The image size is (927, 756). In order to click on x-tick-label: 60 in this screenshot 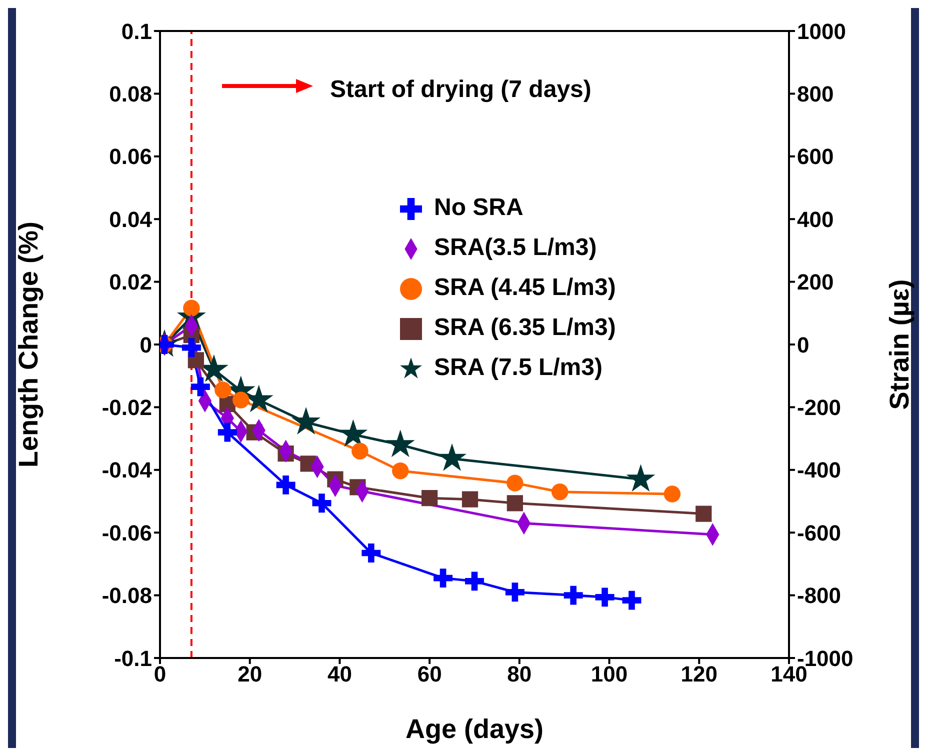, I will do `click(429, 674)`.